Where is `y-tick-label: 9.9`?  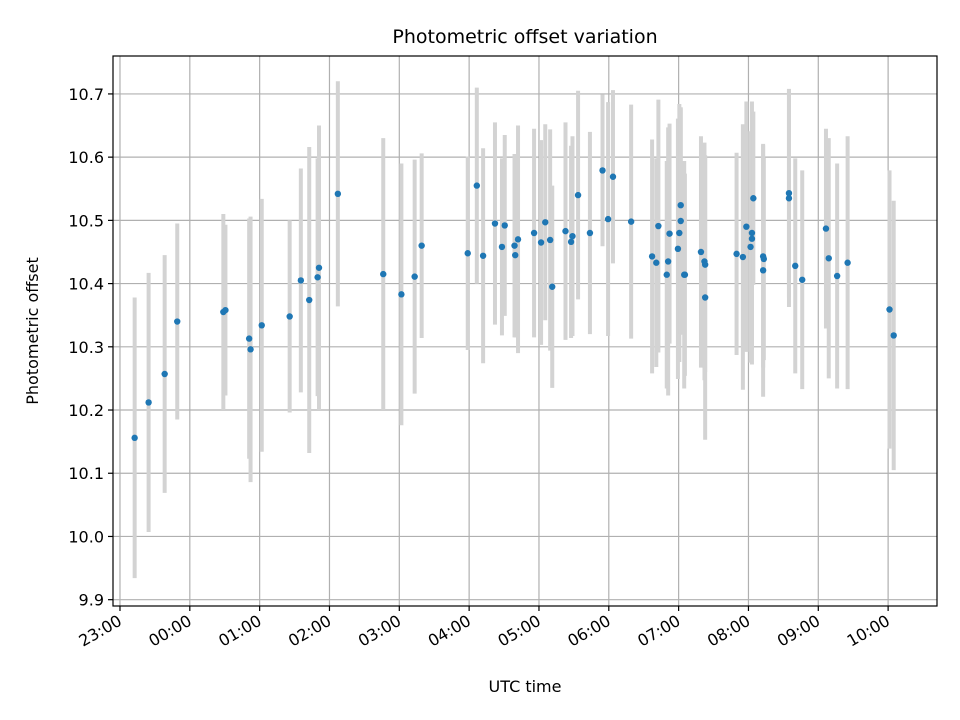 y-tick-label: 9.9 is located at coordinates (91, 600).